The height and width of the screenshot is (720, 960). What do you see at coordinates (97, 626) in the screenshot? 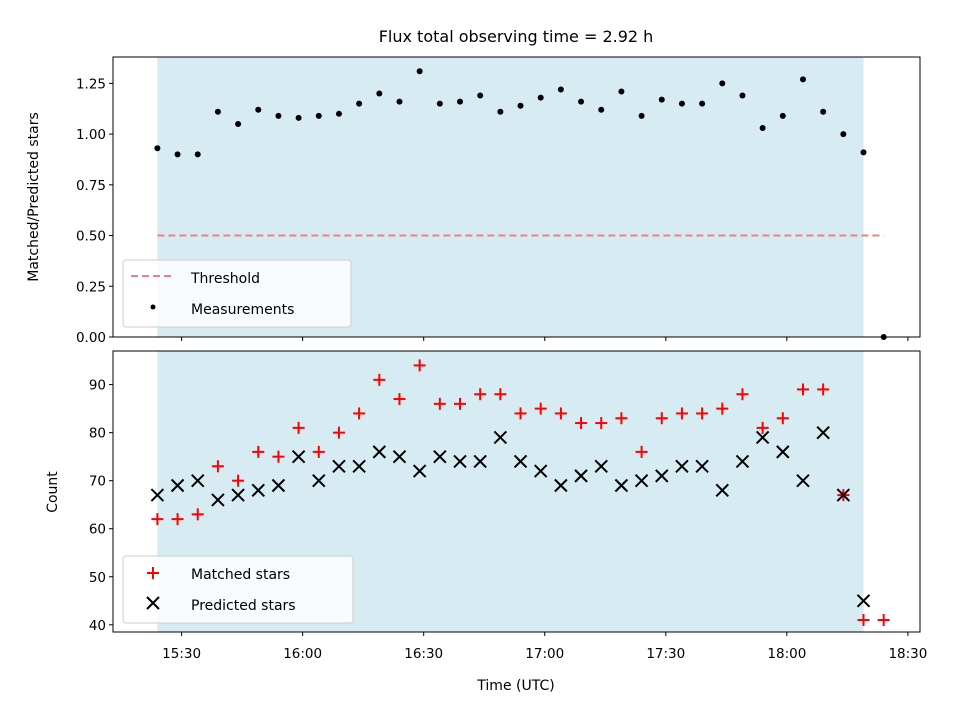
I see `y-tick-label: 40` at bounding box center [97, 626].